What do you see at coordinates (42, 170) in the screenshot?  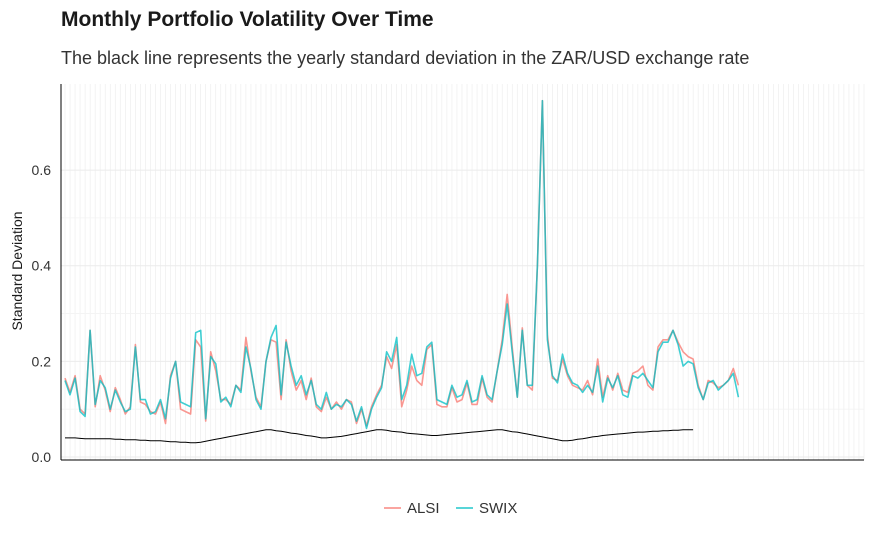 I see `y-tick-label: 0.6` at bounding box center [42, 170].